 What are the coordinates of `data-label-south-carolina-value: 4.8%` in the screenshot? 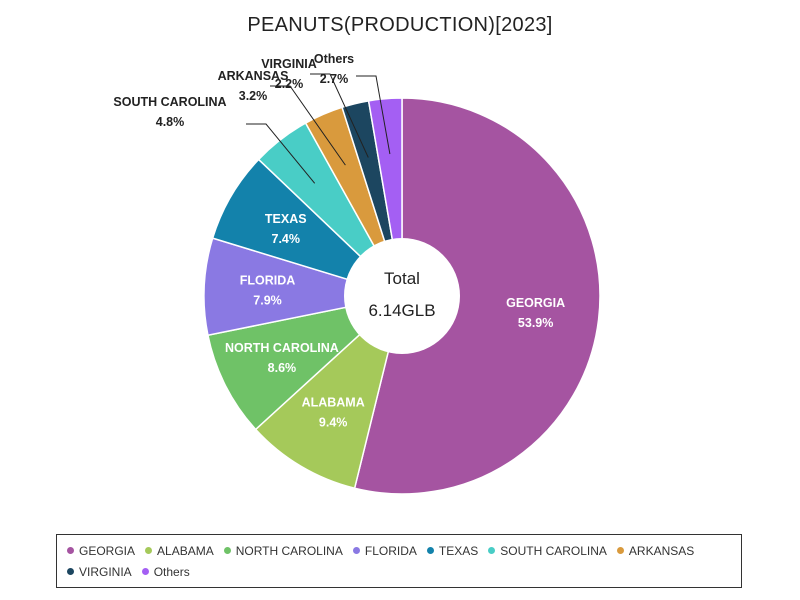 It's located at (170, 122).